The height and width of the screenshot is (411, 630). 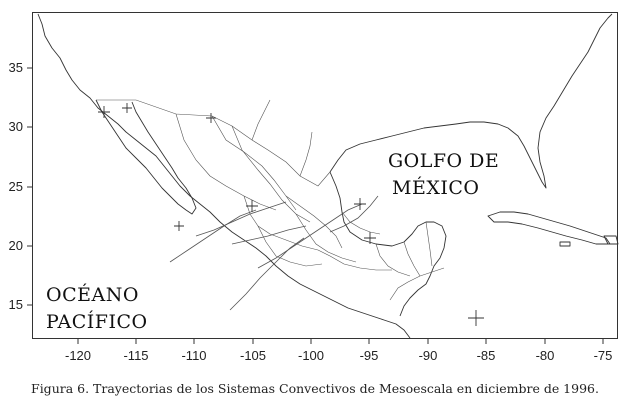 I want to click on lon-tick-label: -115, so click(x=135, y=355).